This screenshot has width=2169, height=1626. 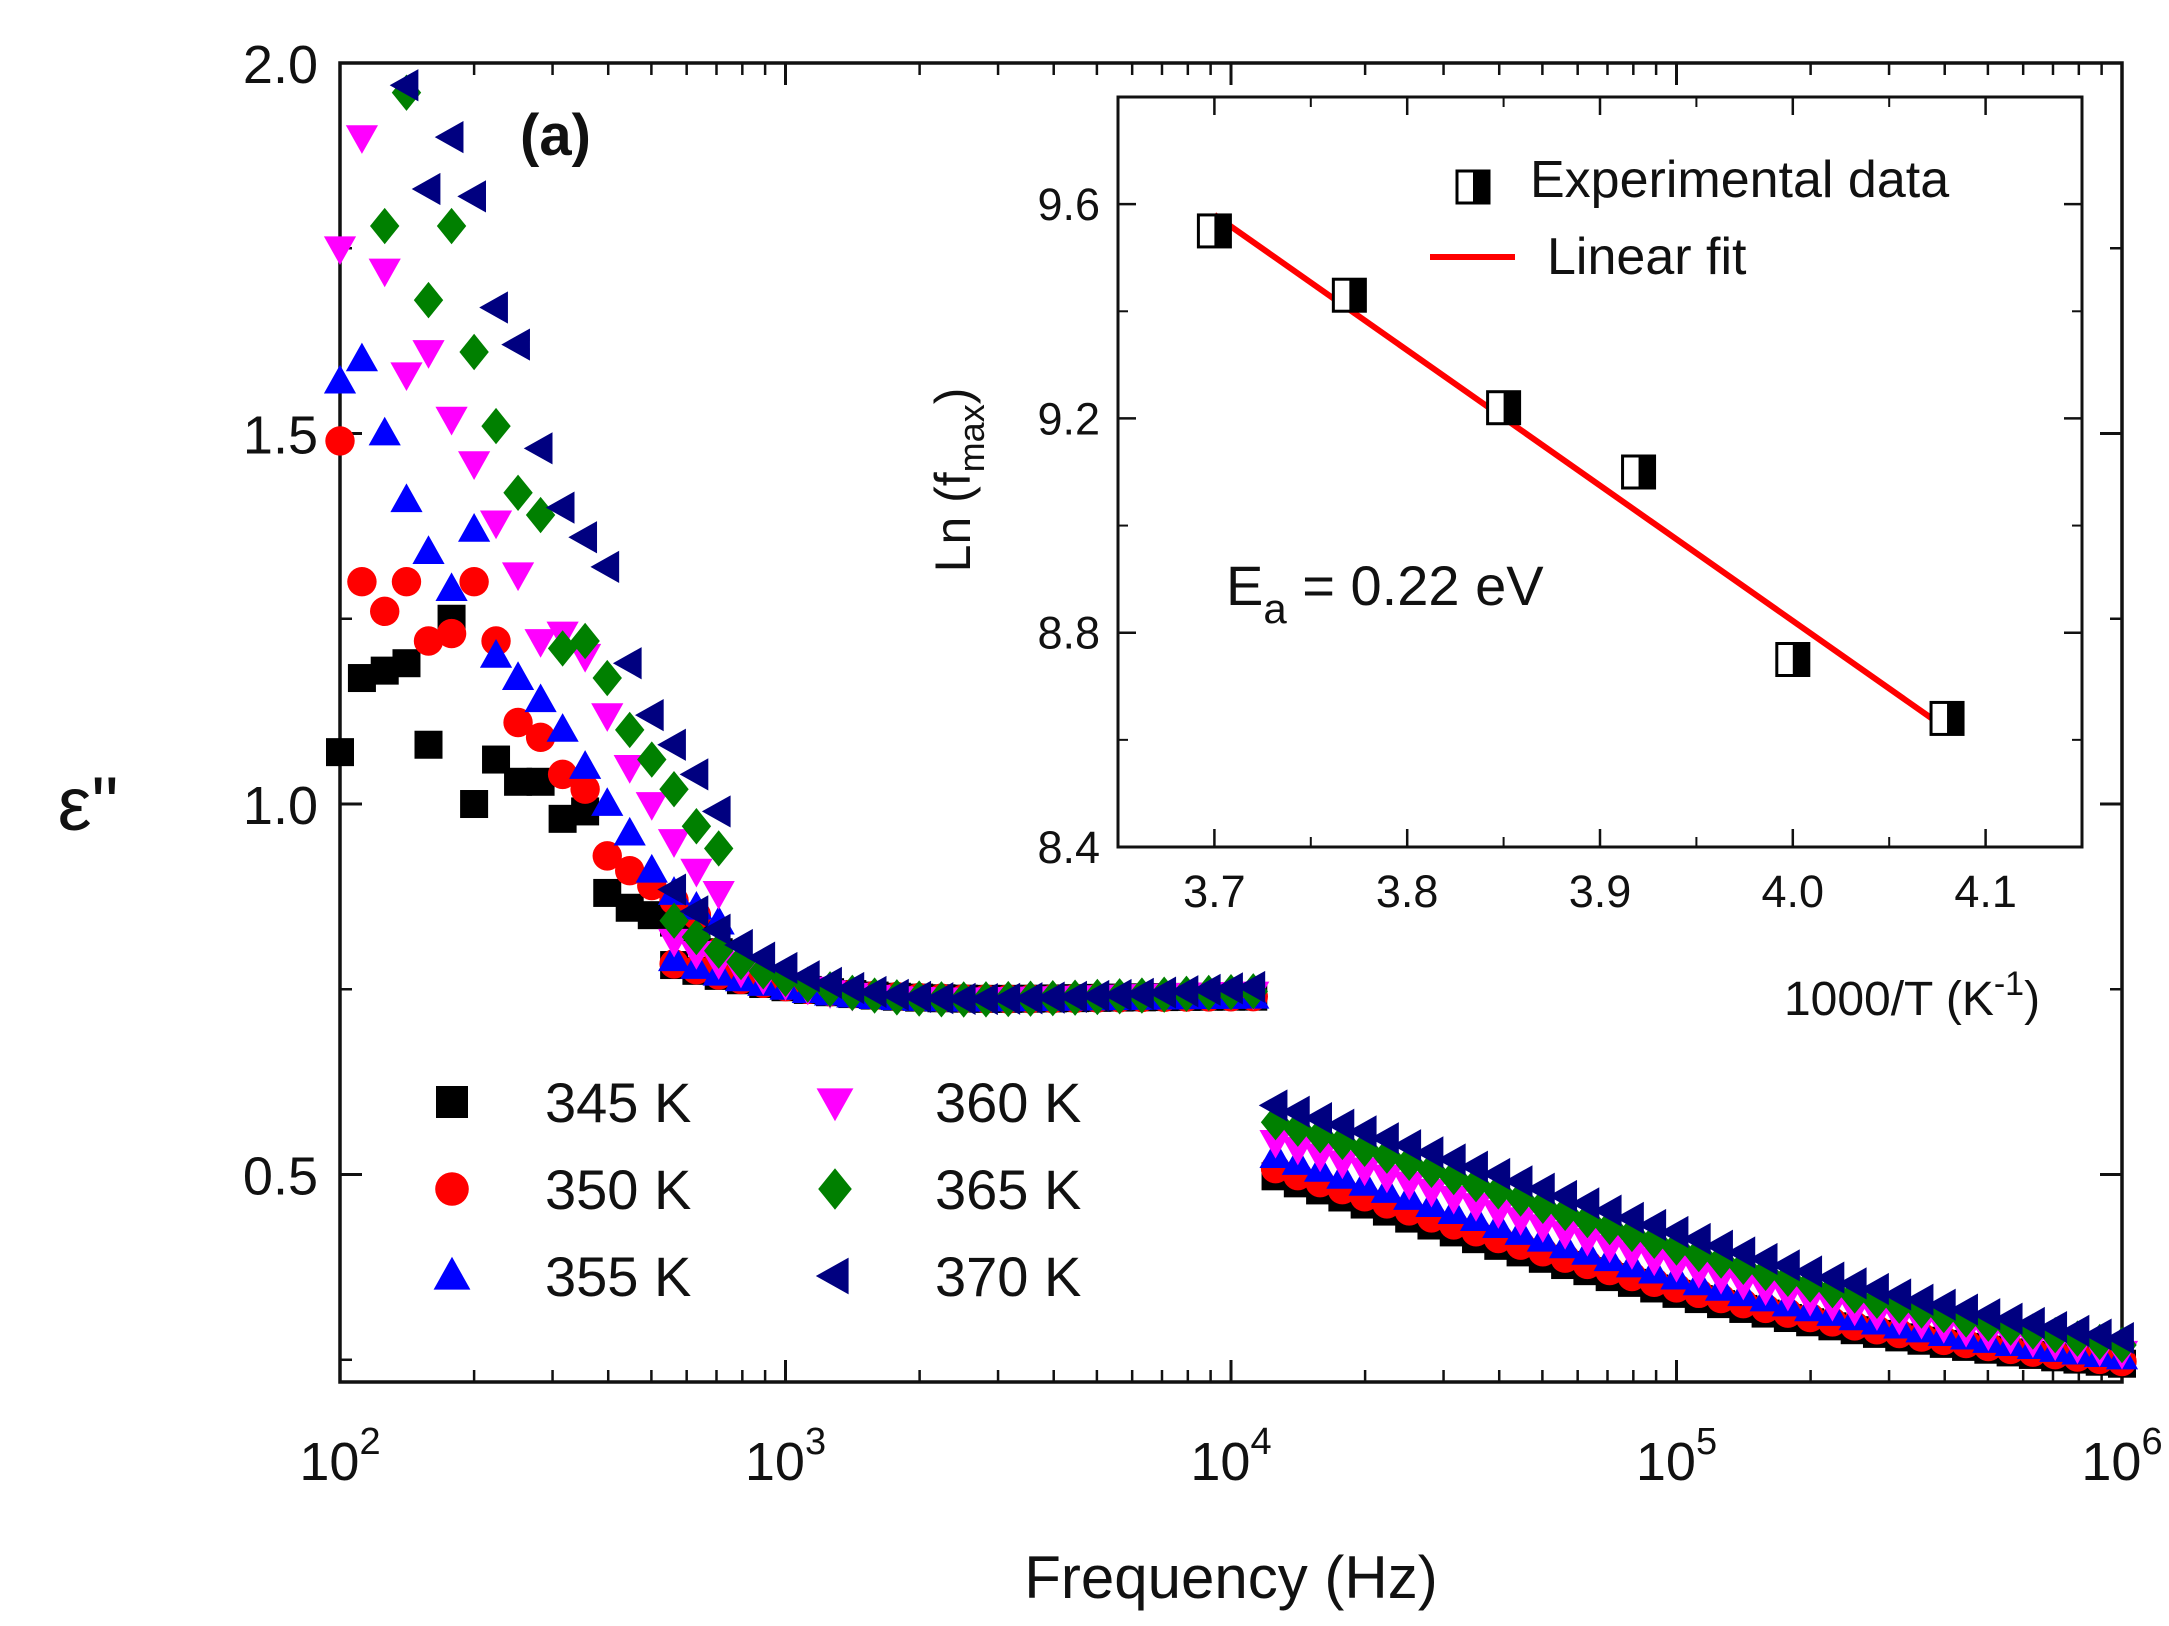 What do you see at coordinates (1068, 633) in the screenshot?
I see `inset-y-tick-label: 8.8` at bounding box center [1068, 633].